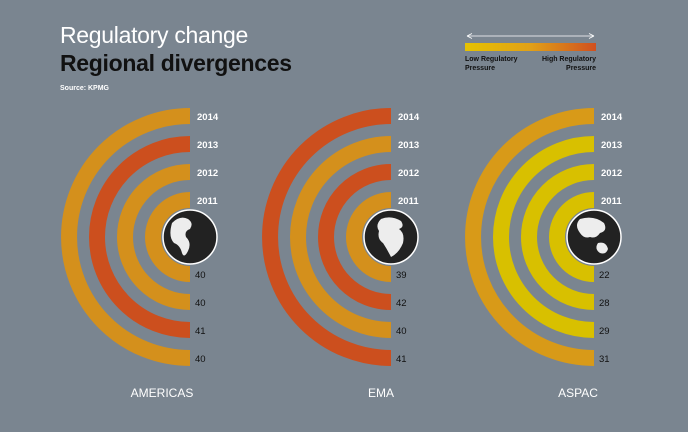 This screenshot has height=432, width=688. Describe the element at coordinates (200, 359) in the screenshot. I see `value-label-2014: 40` at that location.